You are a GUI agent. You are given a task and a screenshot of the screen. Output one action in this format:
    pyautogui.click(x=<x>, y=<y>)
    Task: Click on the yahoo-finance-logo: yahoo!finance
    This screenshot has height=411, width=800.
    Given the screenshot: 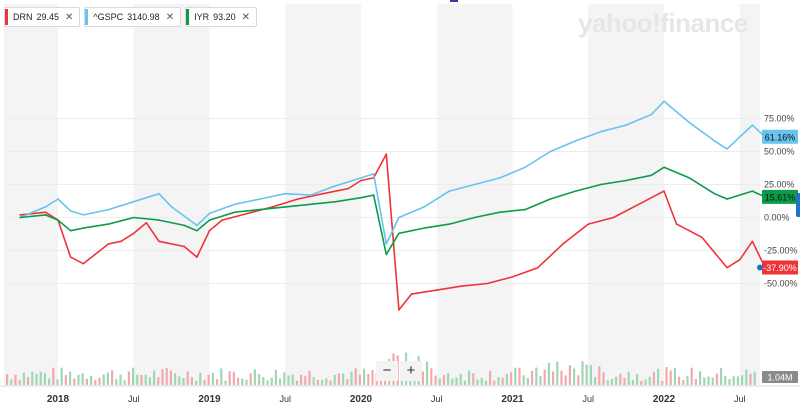 What is the action you would take?
    pyautogui.click(x=663, y=23)
    